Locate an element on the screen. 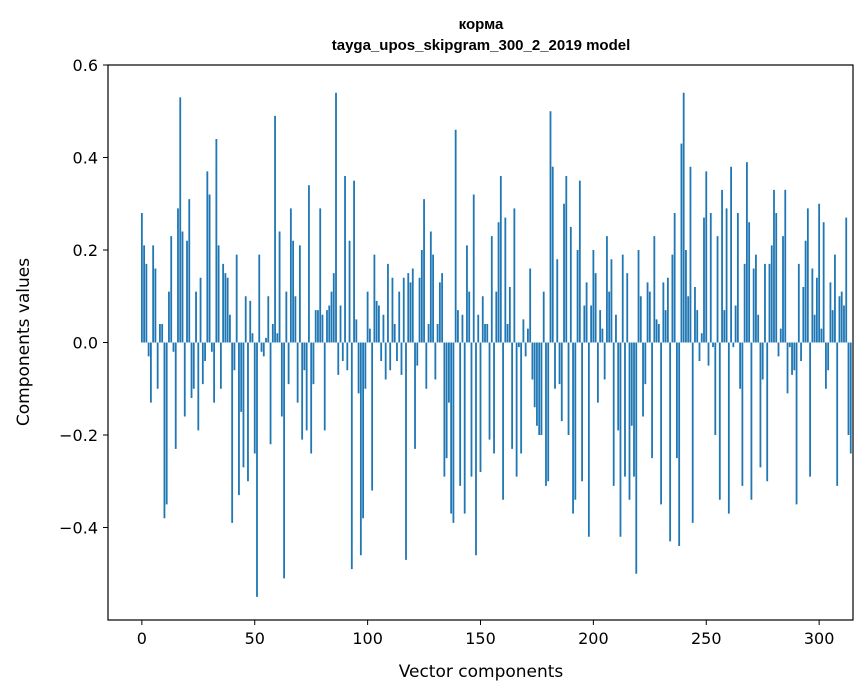 This screenshot has width=867, height=696. y-axis-label: Components values is located at coordinates (24, 342).